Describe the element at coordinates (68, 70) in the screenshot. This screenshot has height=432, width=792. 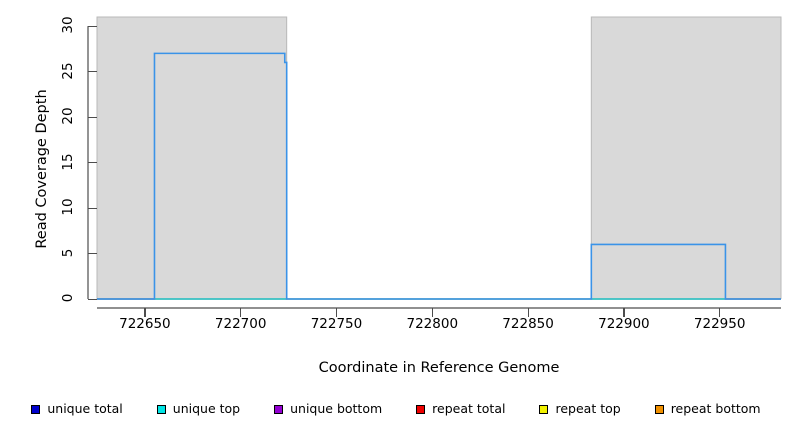
I see `y-axis-tick-label: 25` at that location.